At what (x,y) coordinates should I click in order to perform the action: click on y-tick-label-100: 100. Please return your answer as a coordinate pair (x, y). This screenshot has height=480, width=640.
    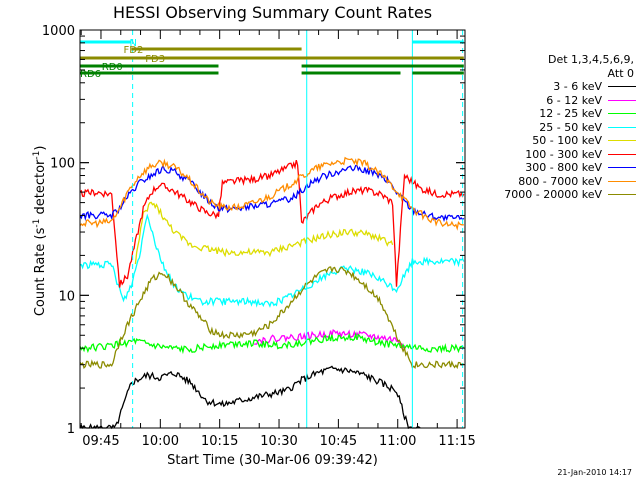
    Looking at the image, I should click on (62, 164).